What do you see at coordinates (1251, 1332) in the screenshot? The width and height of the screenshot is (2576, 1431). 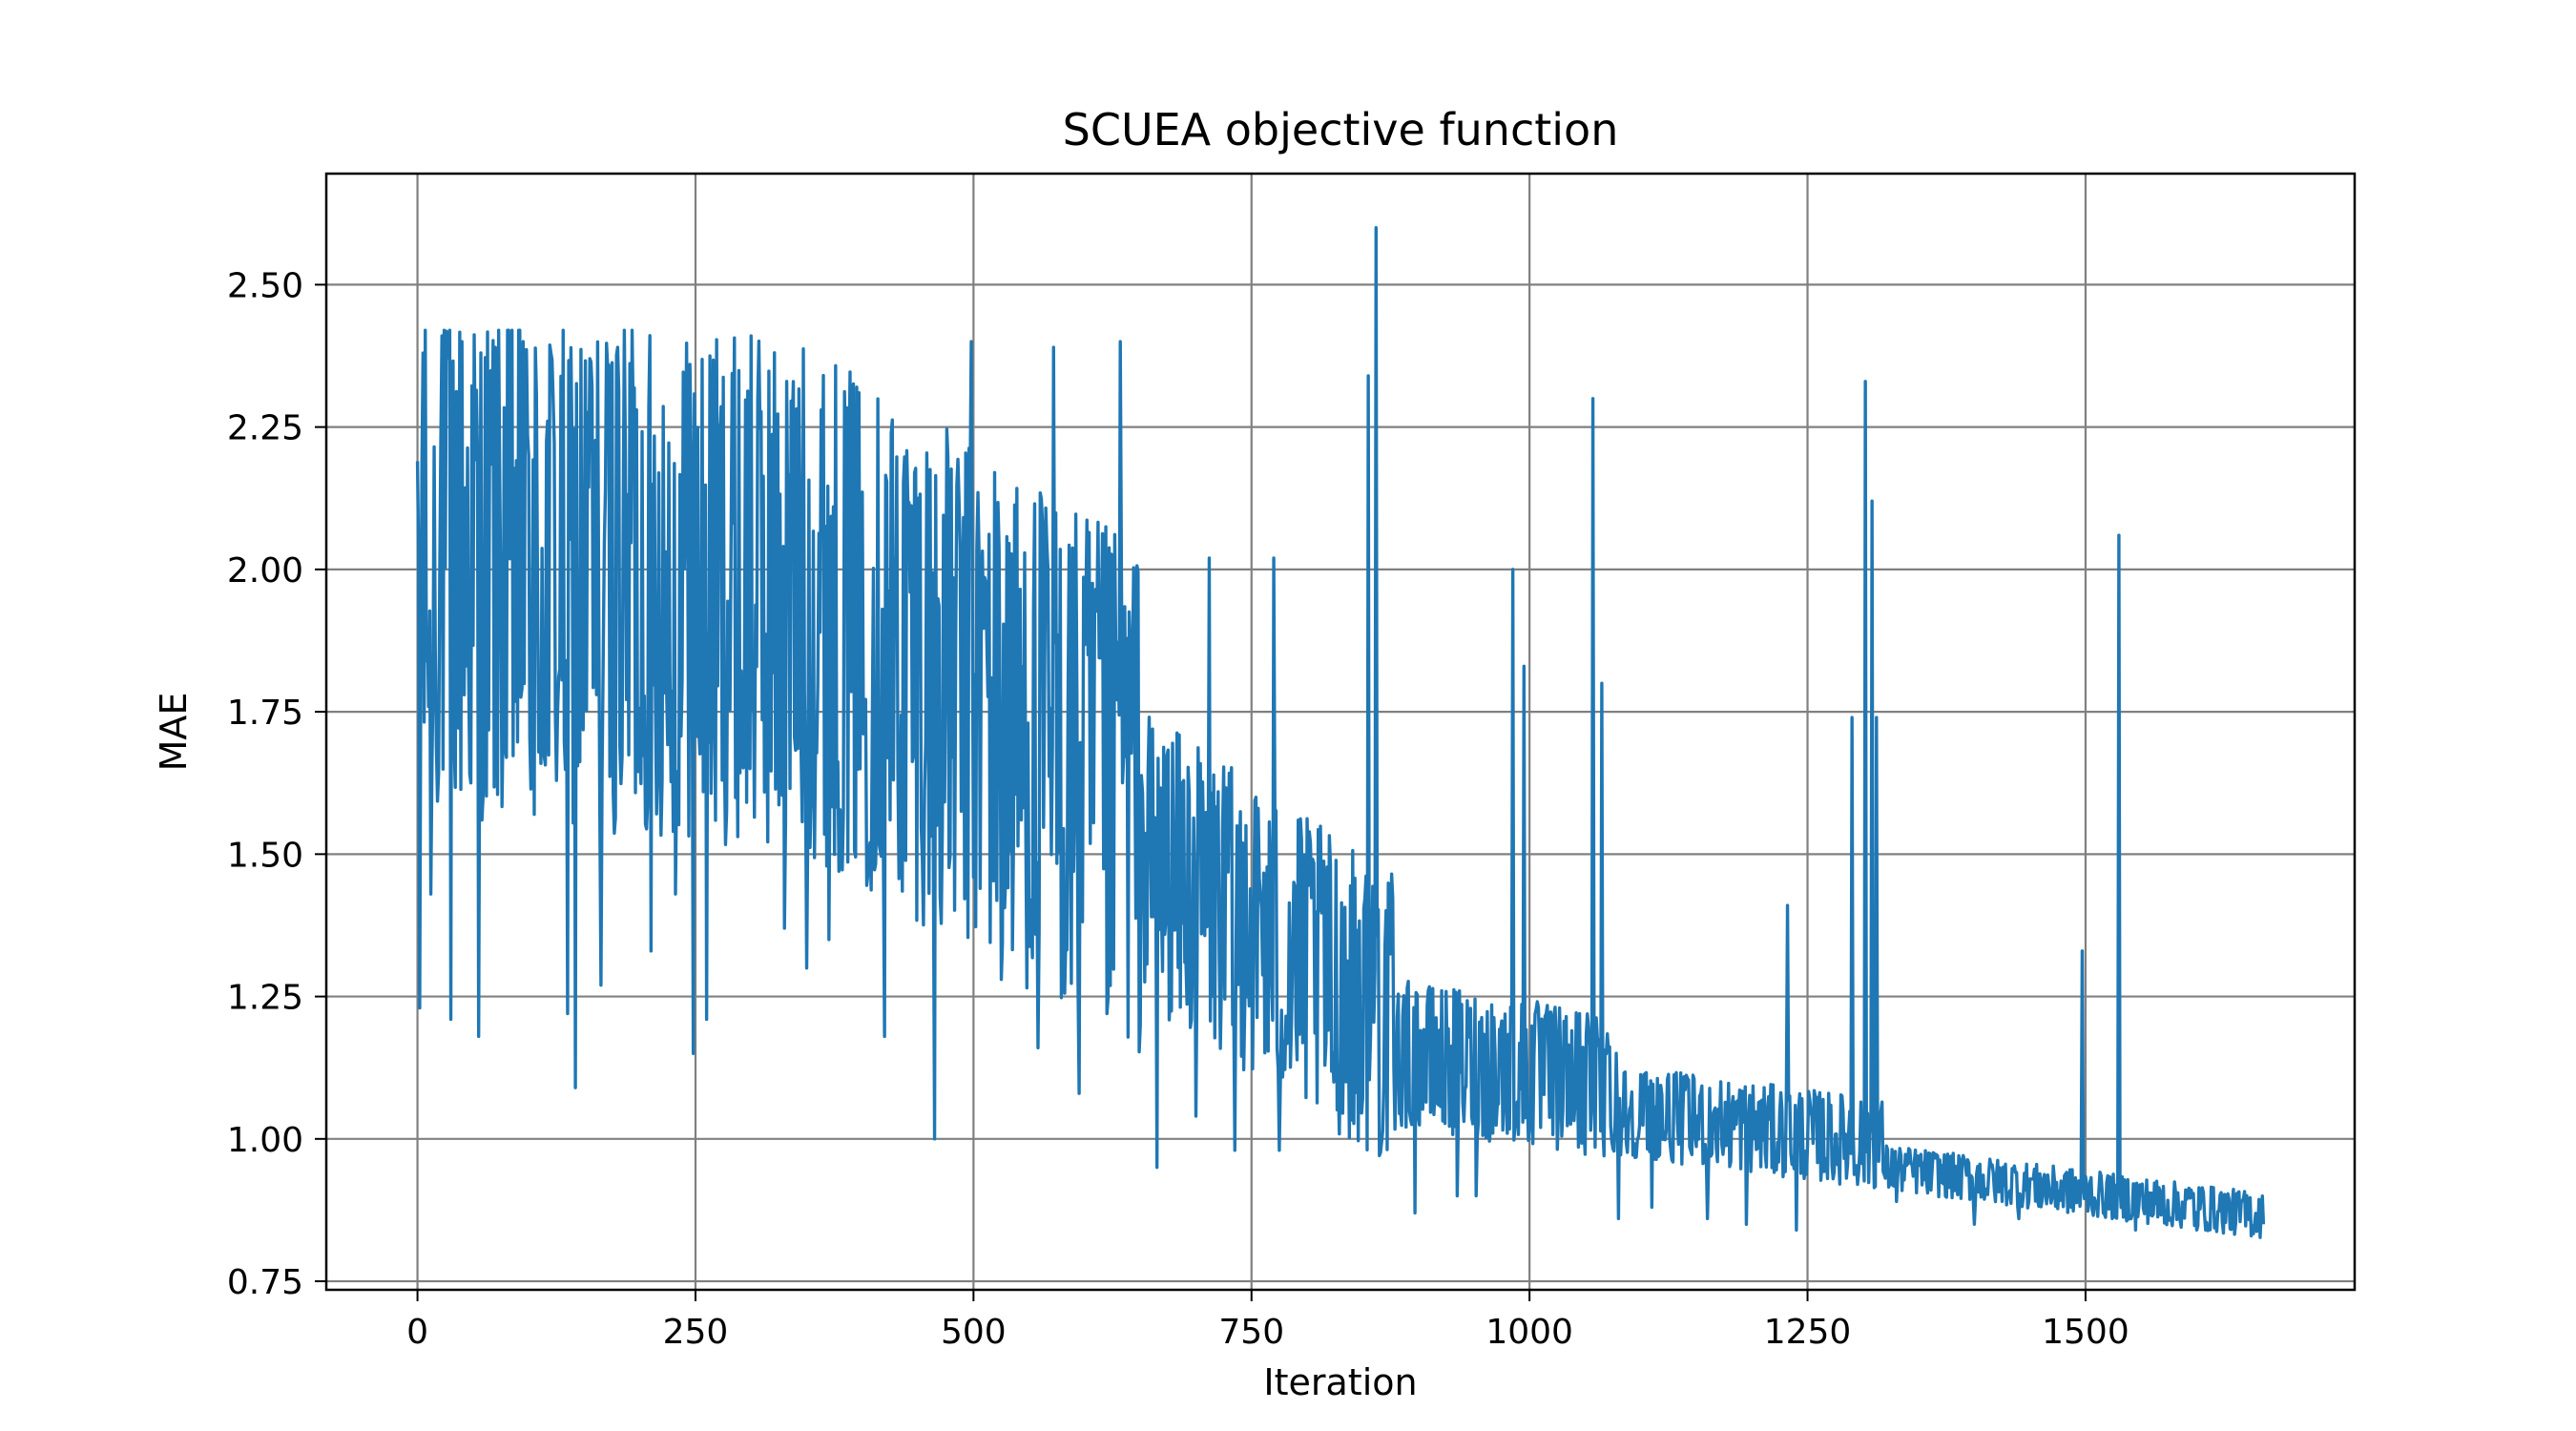 I see `x-tick-label: 750` at bounding box center [1251, 1332].